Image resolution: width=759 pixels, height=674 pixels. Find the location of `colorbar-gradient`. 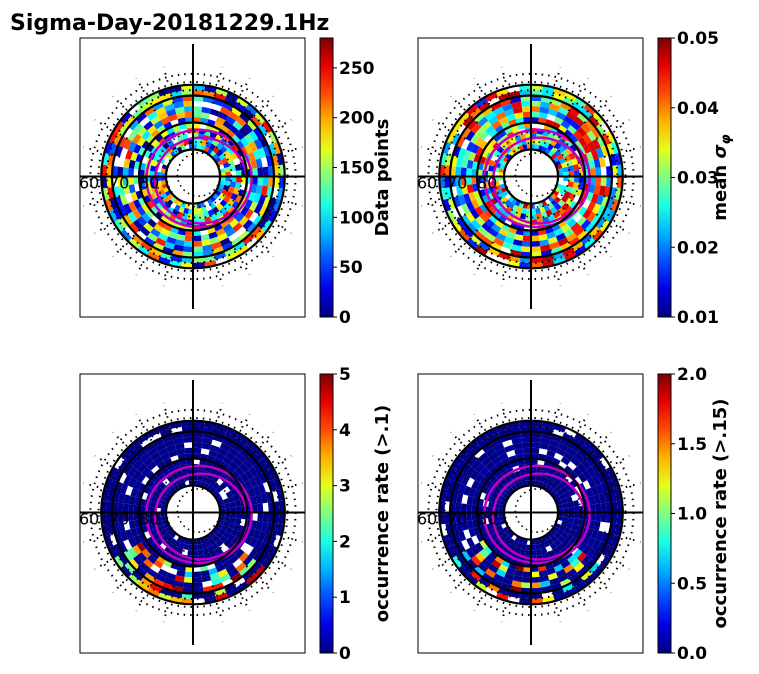

colorbar-gradient is located at coordinates (664, 177).